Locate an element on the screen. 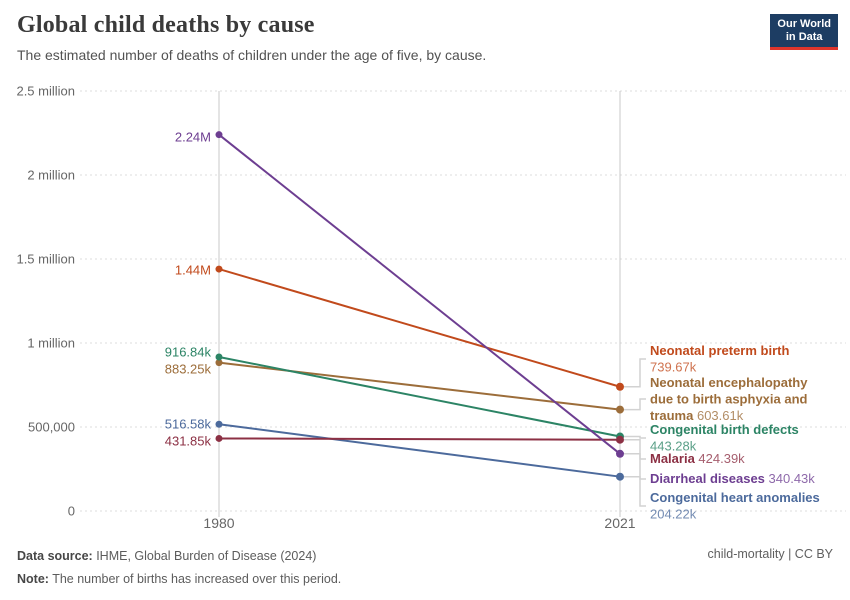 The width and height of the screenshot is (850, 600). series-name-text: Neonatal preterm birth is located at coordinates (719, 350).